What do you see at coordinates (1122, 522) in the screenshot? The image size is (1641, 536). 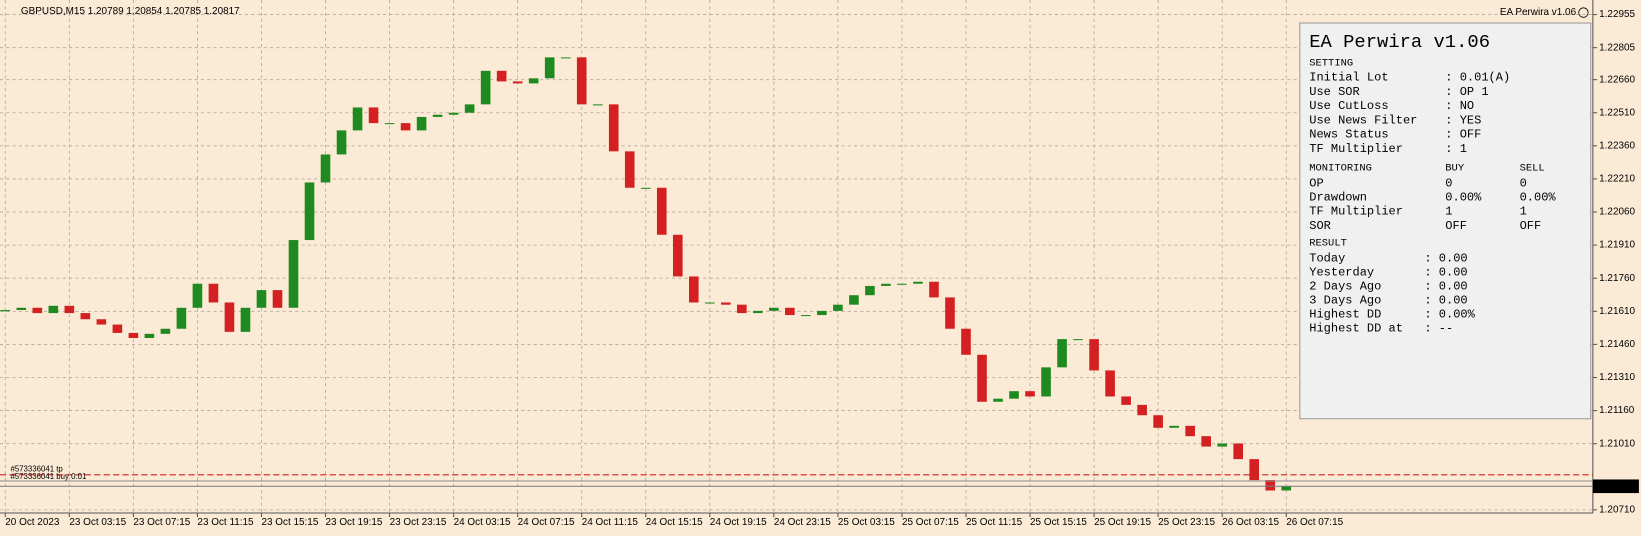 I see `x-tick-label: 25 Oct 19:15` at bounding box center [1122, 522].